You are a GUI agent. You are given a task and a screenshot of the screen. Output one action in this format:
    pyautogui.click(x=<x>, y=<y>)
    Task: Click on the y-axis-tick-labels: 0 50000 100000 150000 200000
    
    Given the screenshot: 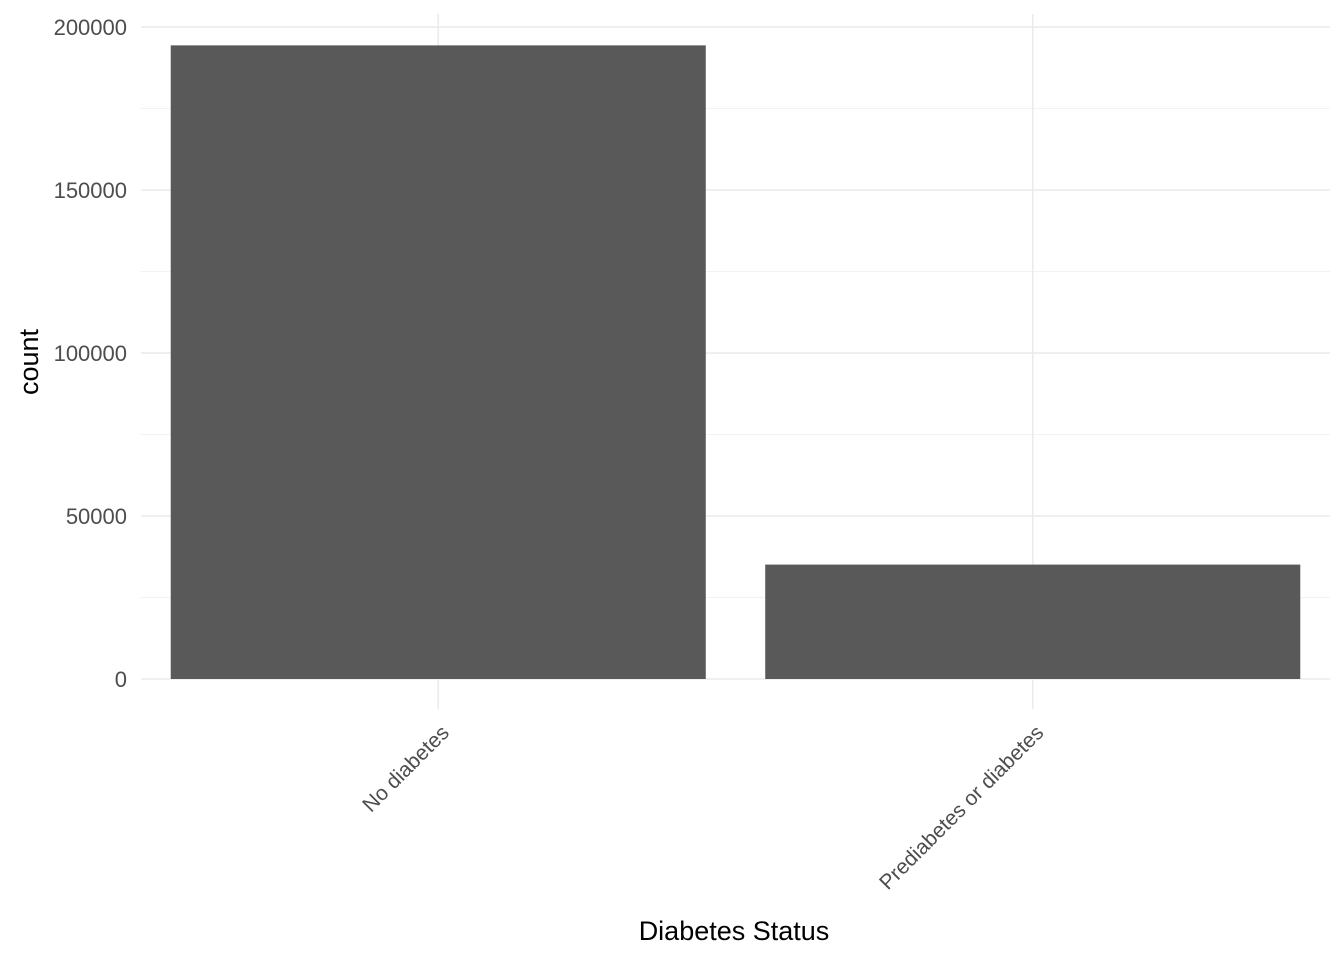 What is the action you would take?
    pyautogui.click(x=90, y=353)
    